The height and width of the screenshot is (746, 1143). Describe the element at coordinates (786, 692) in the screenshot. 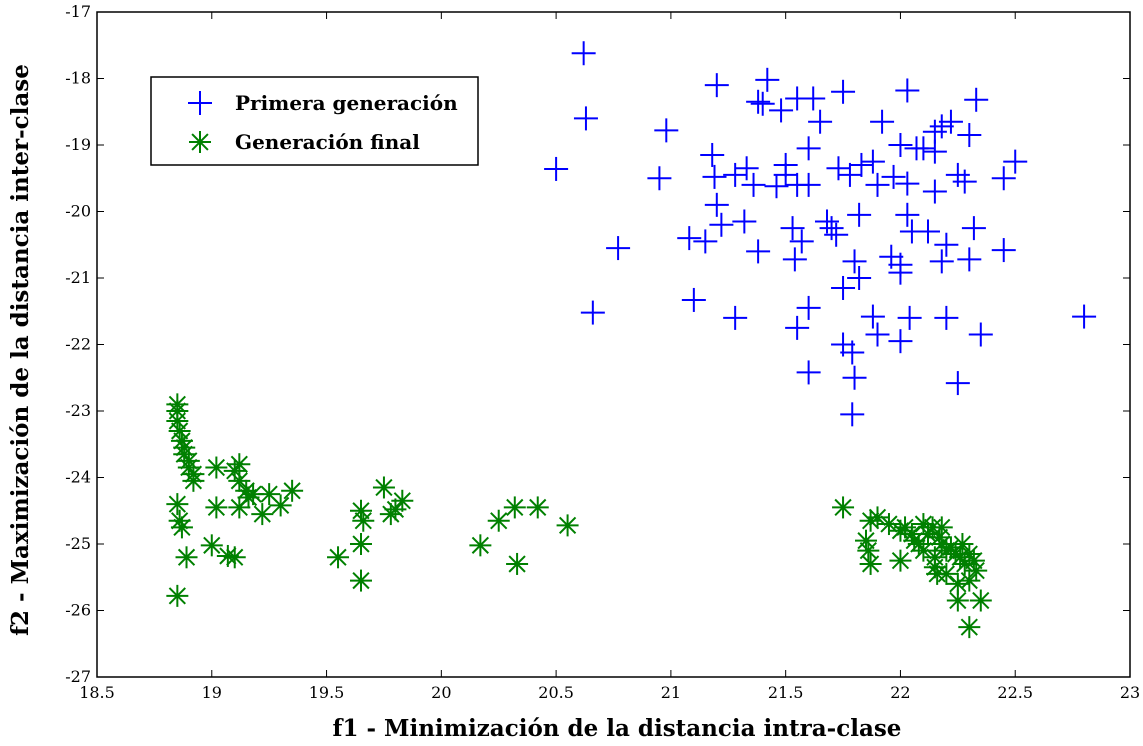

I see `x-tick-label: 21.5` at that location.